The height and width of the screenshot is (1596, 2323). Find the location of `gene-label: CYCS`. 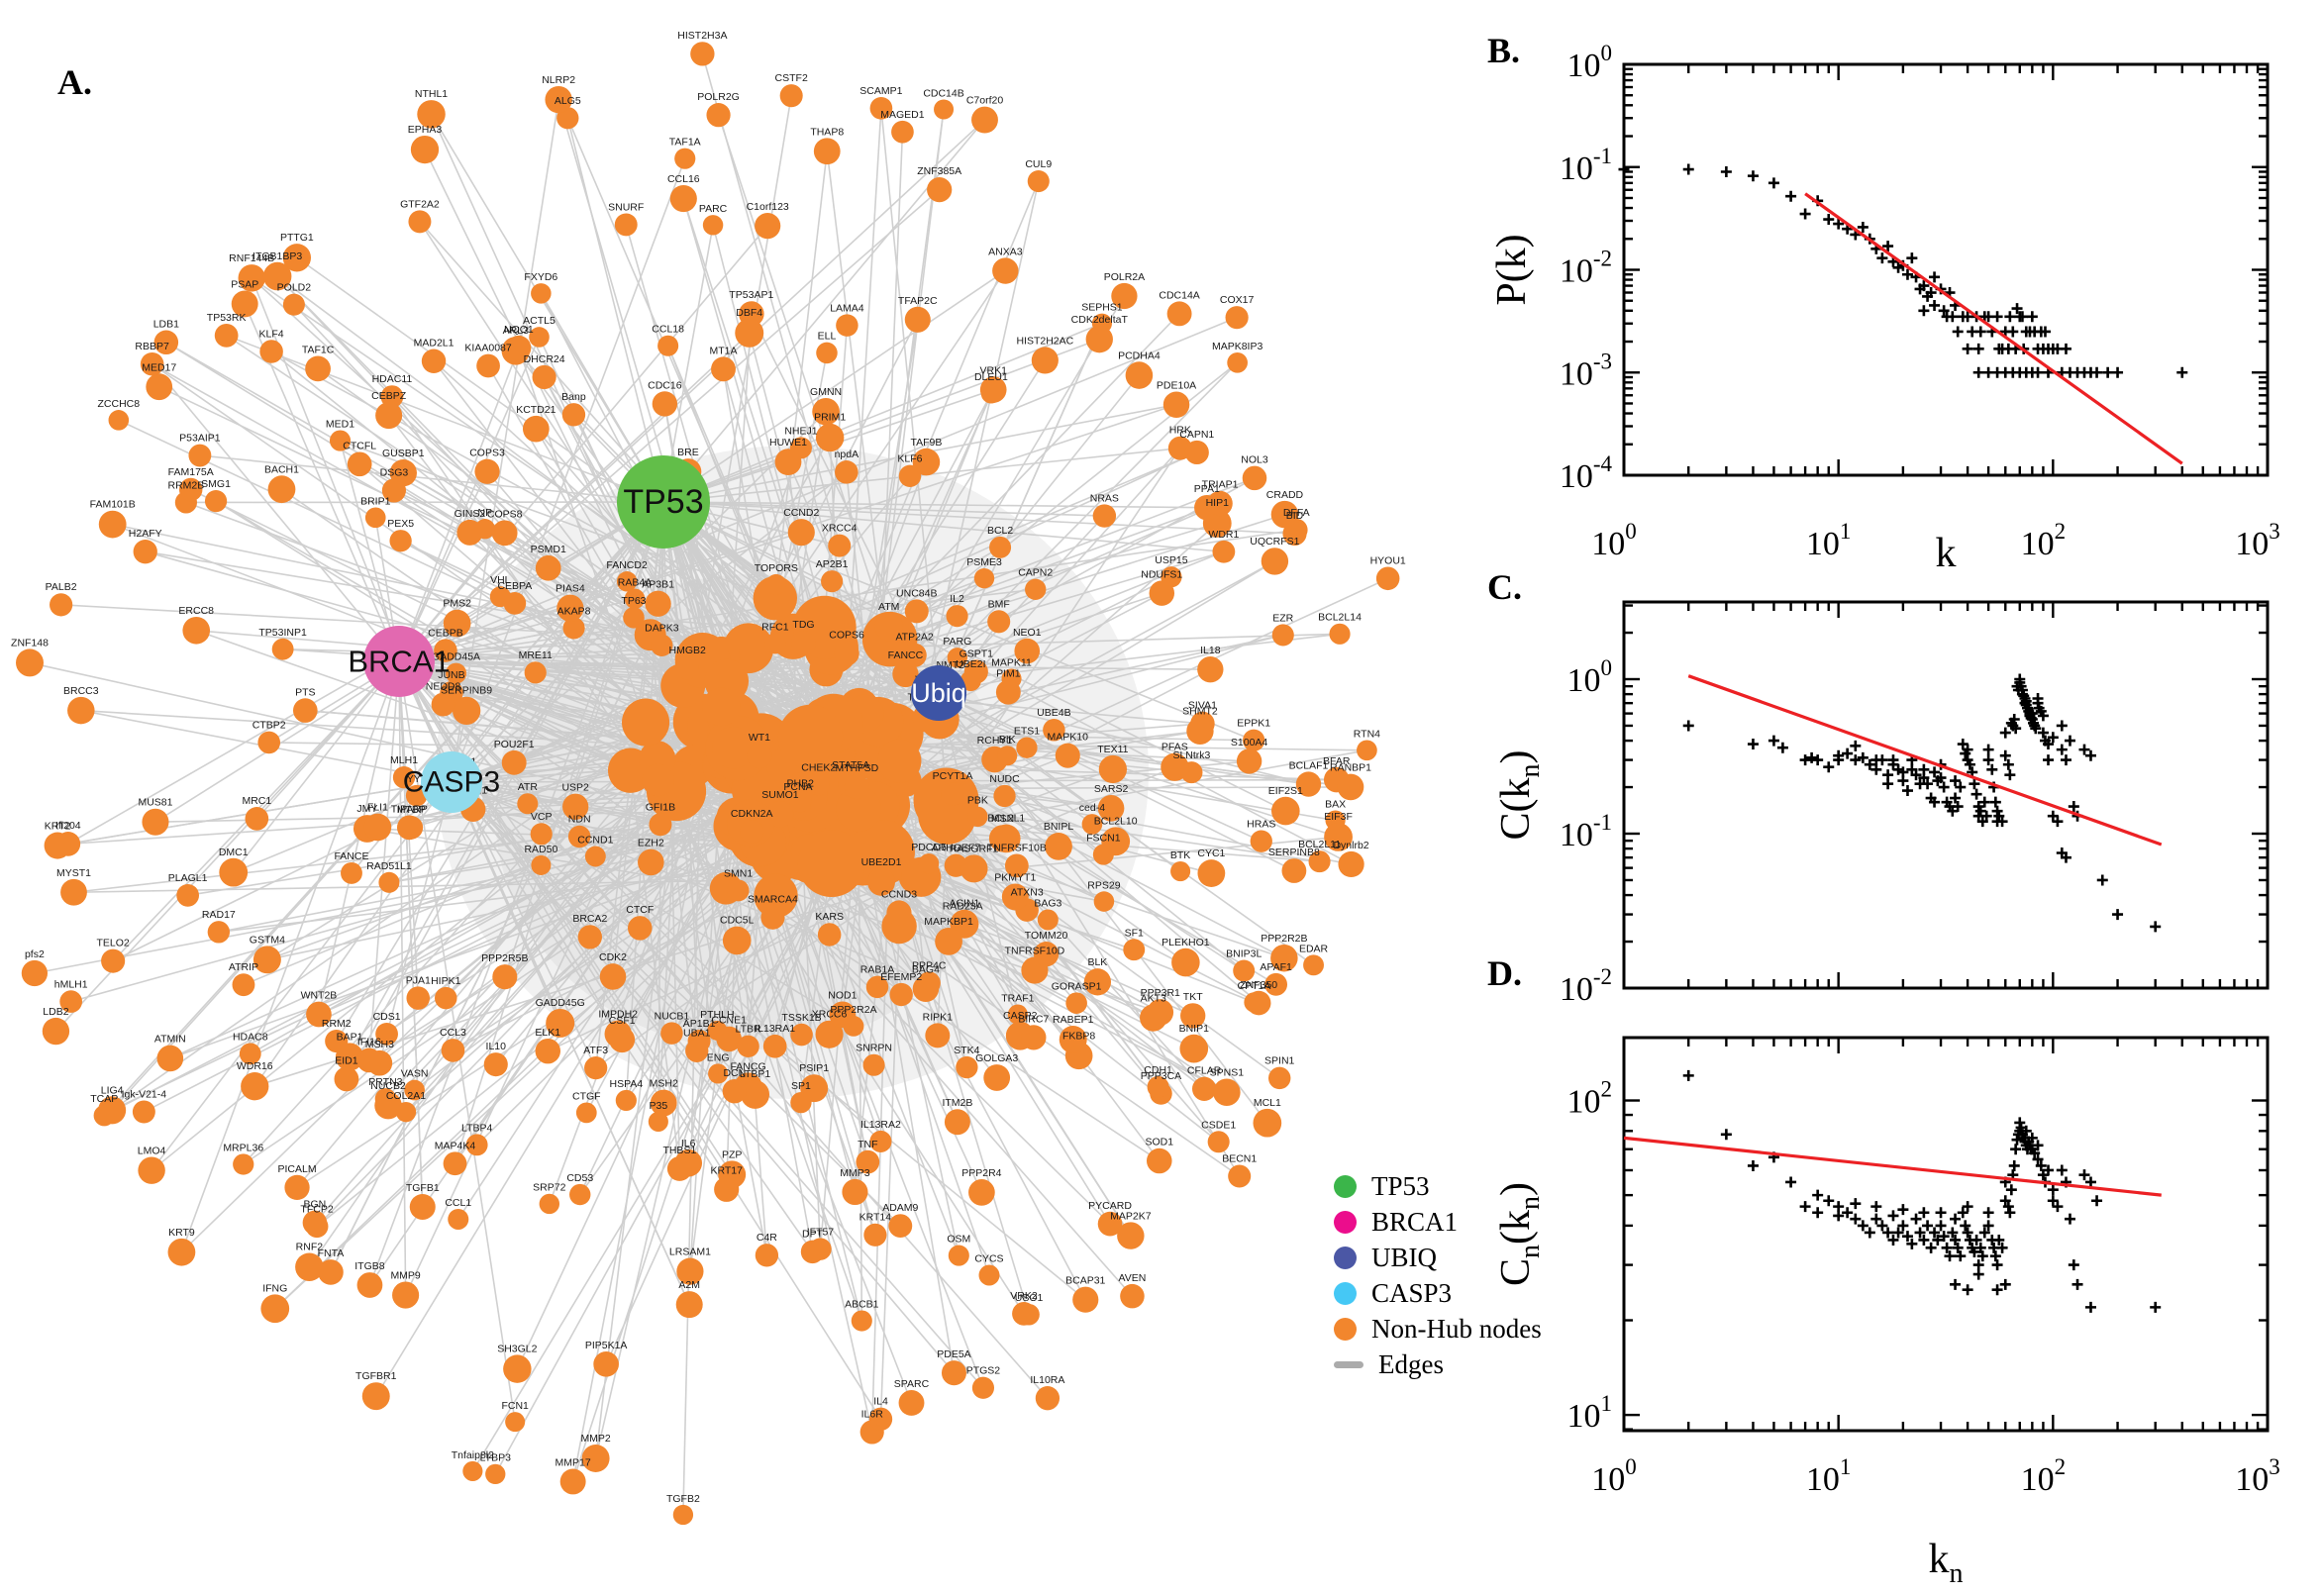

gene-label: CYCS is located at coordinates (989, 1259).